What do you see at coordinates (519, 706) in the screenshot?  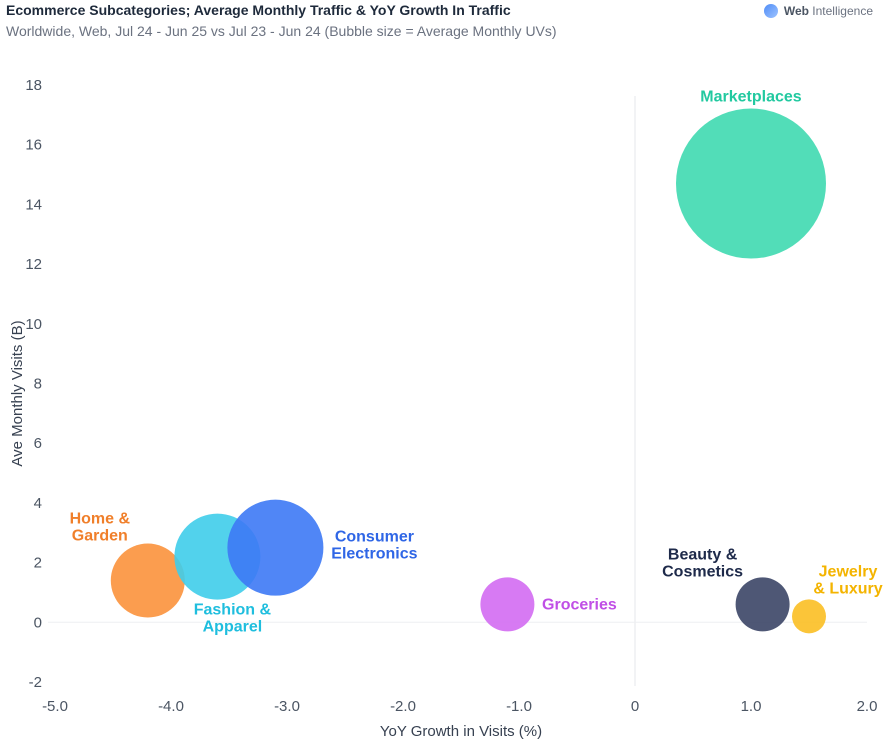 I see `x-tick-label: -1.0` at bounding box center [519, 706].